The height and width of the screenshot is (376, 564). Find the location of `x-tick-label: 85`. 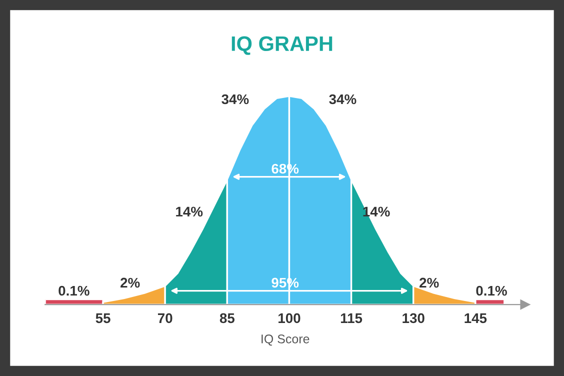

x-tick-label: 85 is located at coordinates (227, 318).